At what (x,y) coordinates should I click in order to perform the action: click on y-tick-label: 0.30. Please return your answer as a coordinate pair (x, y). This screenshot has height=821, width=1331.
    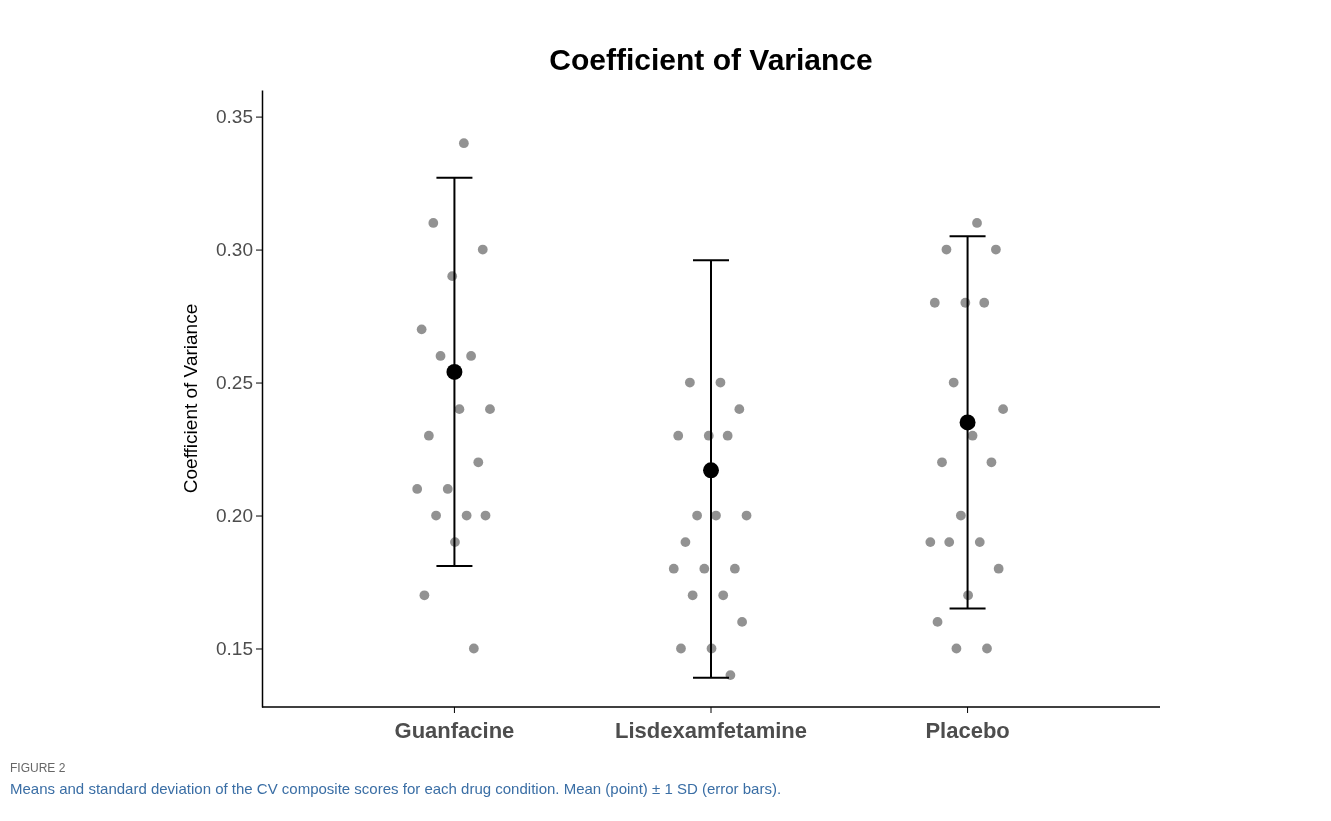
    Looking at the image, I should click on (234, 250).